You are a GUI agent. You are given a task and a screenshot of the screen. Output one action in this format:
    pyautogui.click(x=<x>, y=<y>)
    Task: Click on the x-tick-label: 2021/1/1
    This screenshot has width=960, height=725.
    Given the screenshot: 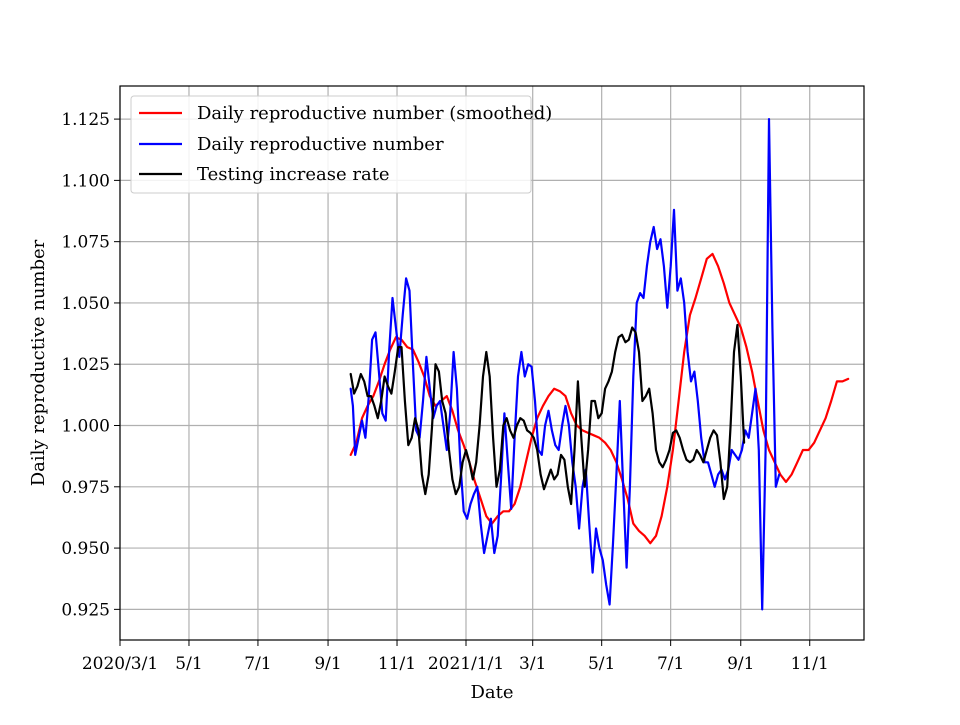 What is the action you would take?
    pyautogui.click(x=466, y=664)
    